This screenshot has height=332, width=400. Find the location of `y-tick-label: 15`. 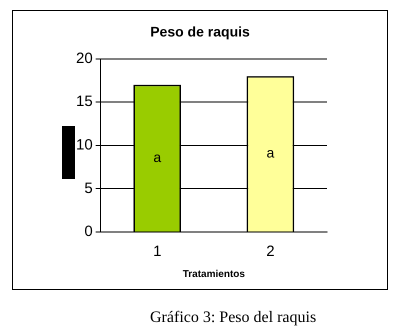

y-tick-label: 15 is located at coordinates (84, 101).